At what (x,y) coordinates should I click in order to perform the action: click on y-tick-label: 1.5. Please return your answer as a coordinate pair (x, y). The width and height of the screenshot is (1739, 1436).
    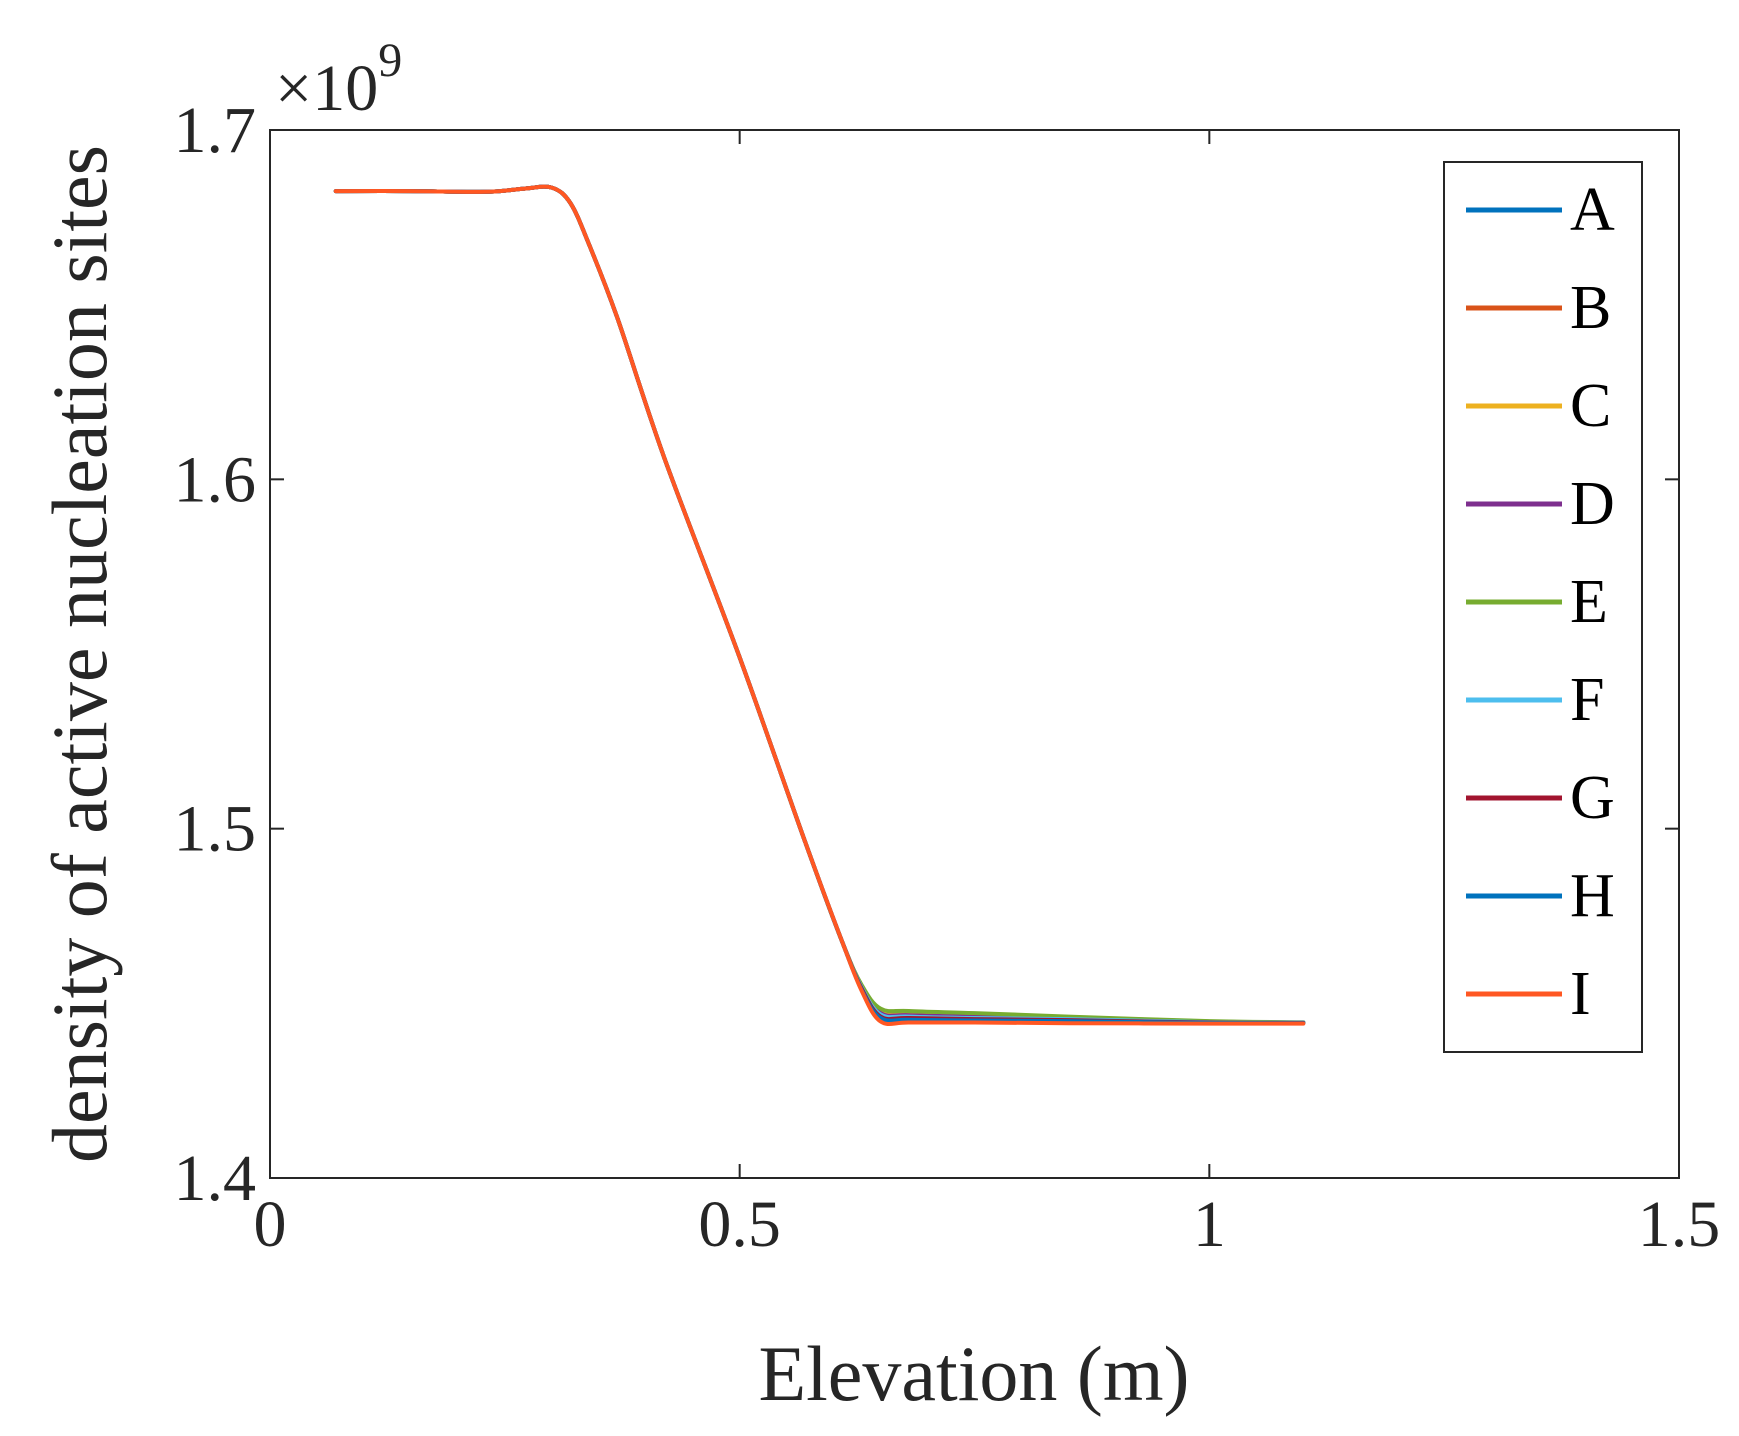
    Looking at the image, I should click on (215, 829).